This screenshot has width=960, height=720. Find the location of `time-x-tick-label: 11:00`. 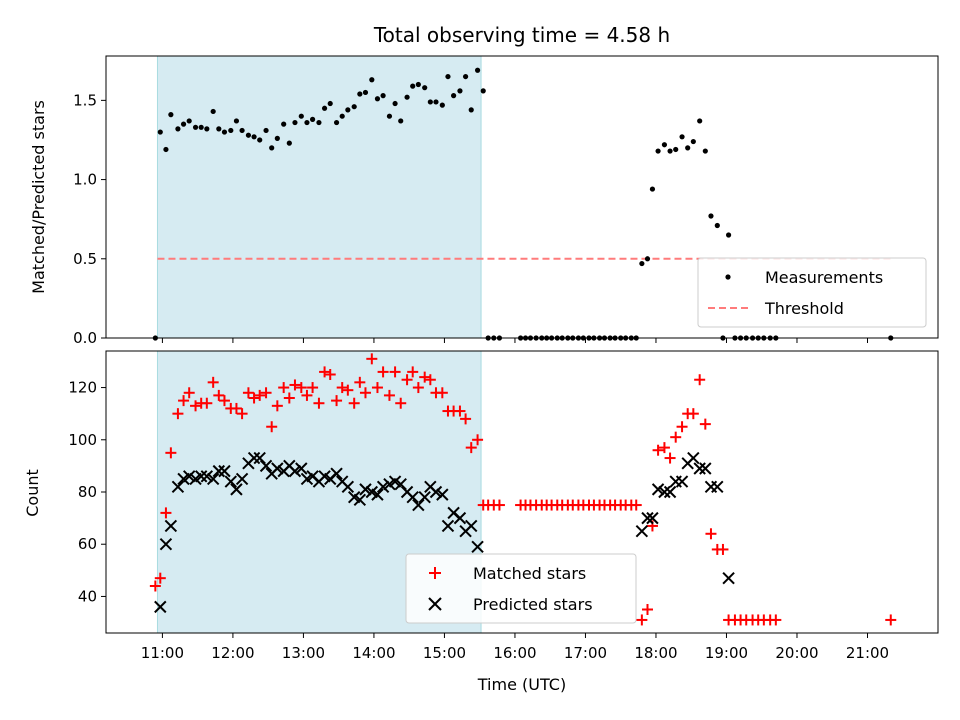

time-x-tick-label: 11:00 is located at coordinates (162, 653).